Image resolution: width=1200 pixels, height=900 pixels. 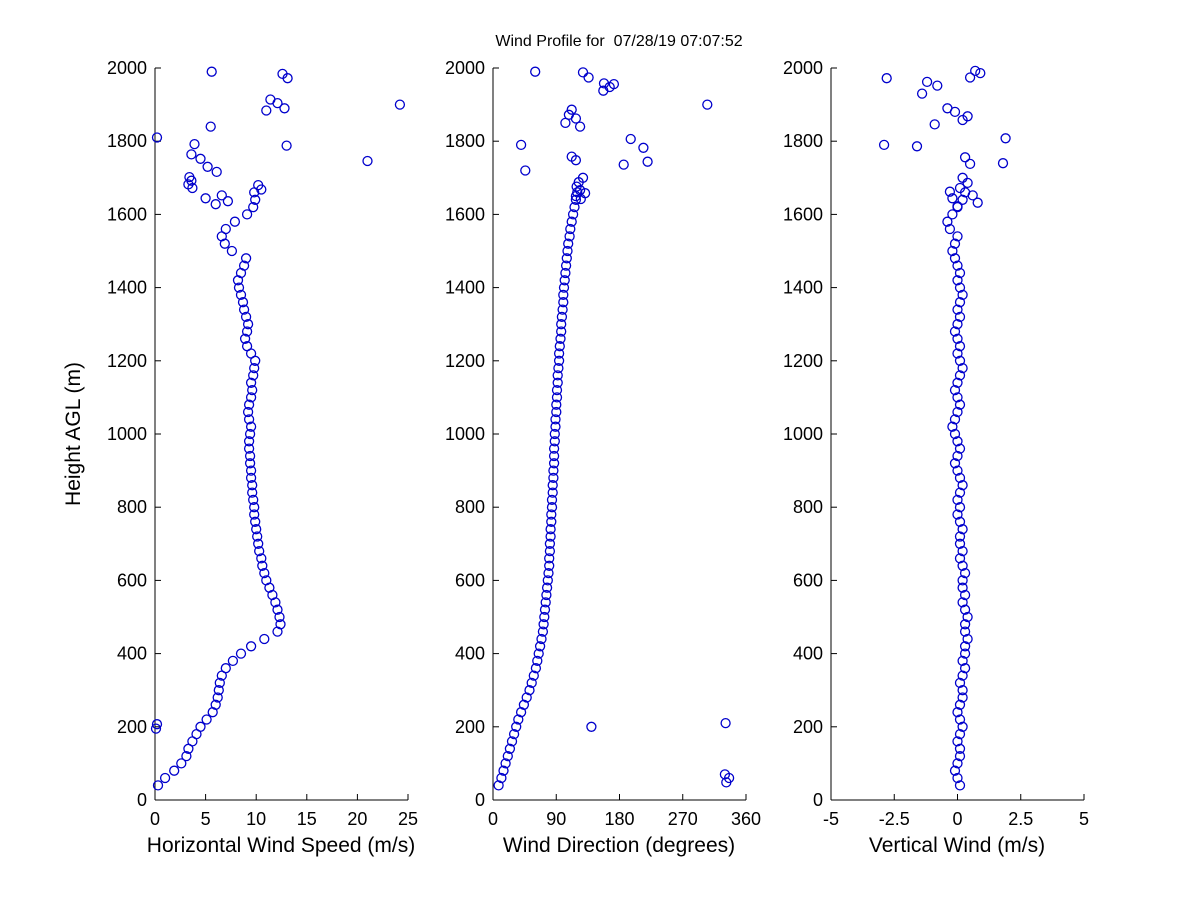 What do you see at coordinates (281, 845) in the screenshot?
I see `x-axis-label-horizontal-wind-speed: Horizontal Wind Speed (m/s)` at bounding box center [281, 845].